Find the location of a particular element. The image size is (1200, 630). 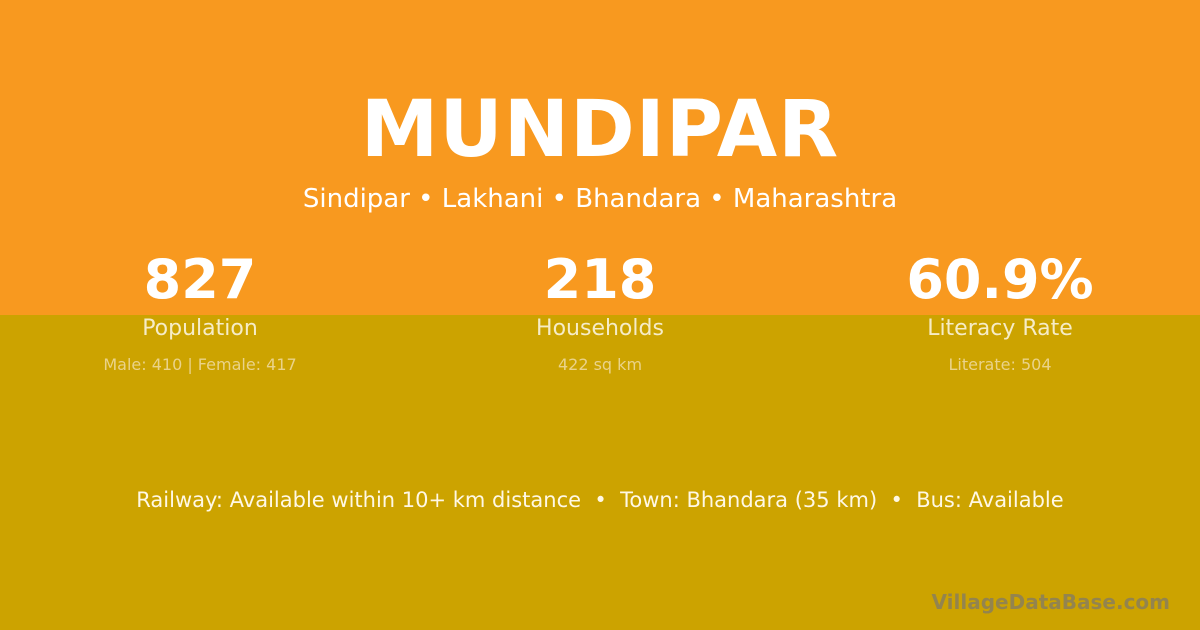

stat-population: 827 Population Male: 410 | Female: 417 is located at coordinates (200, 312).